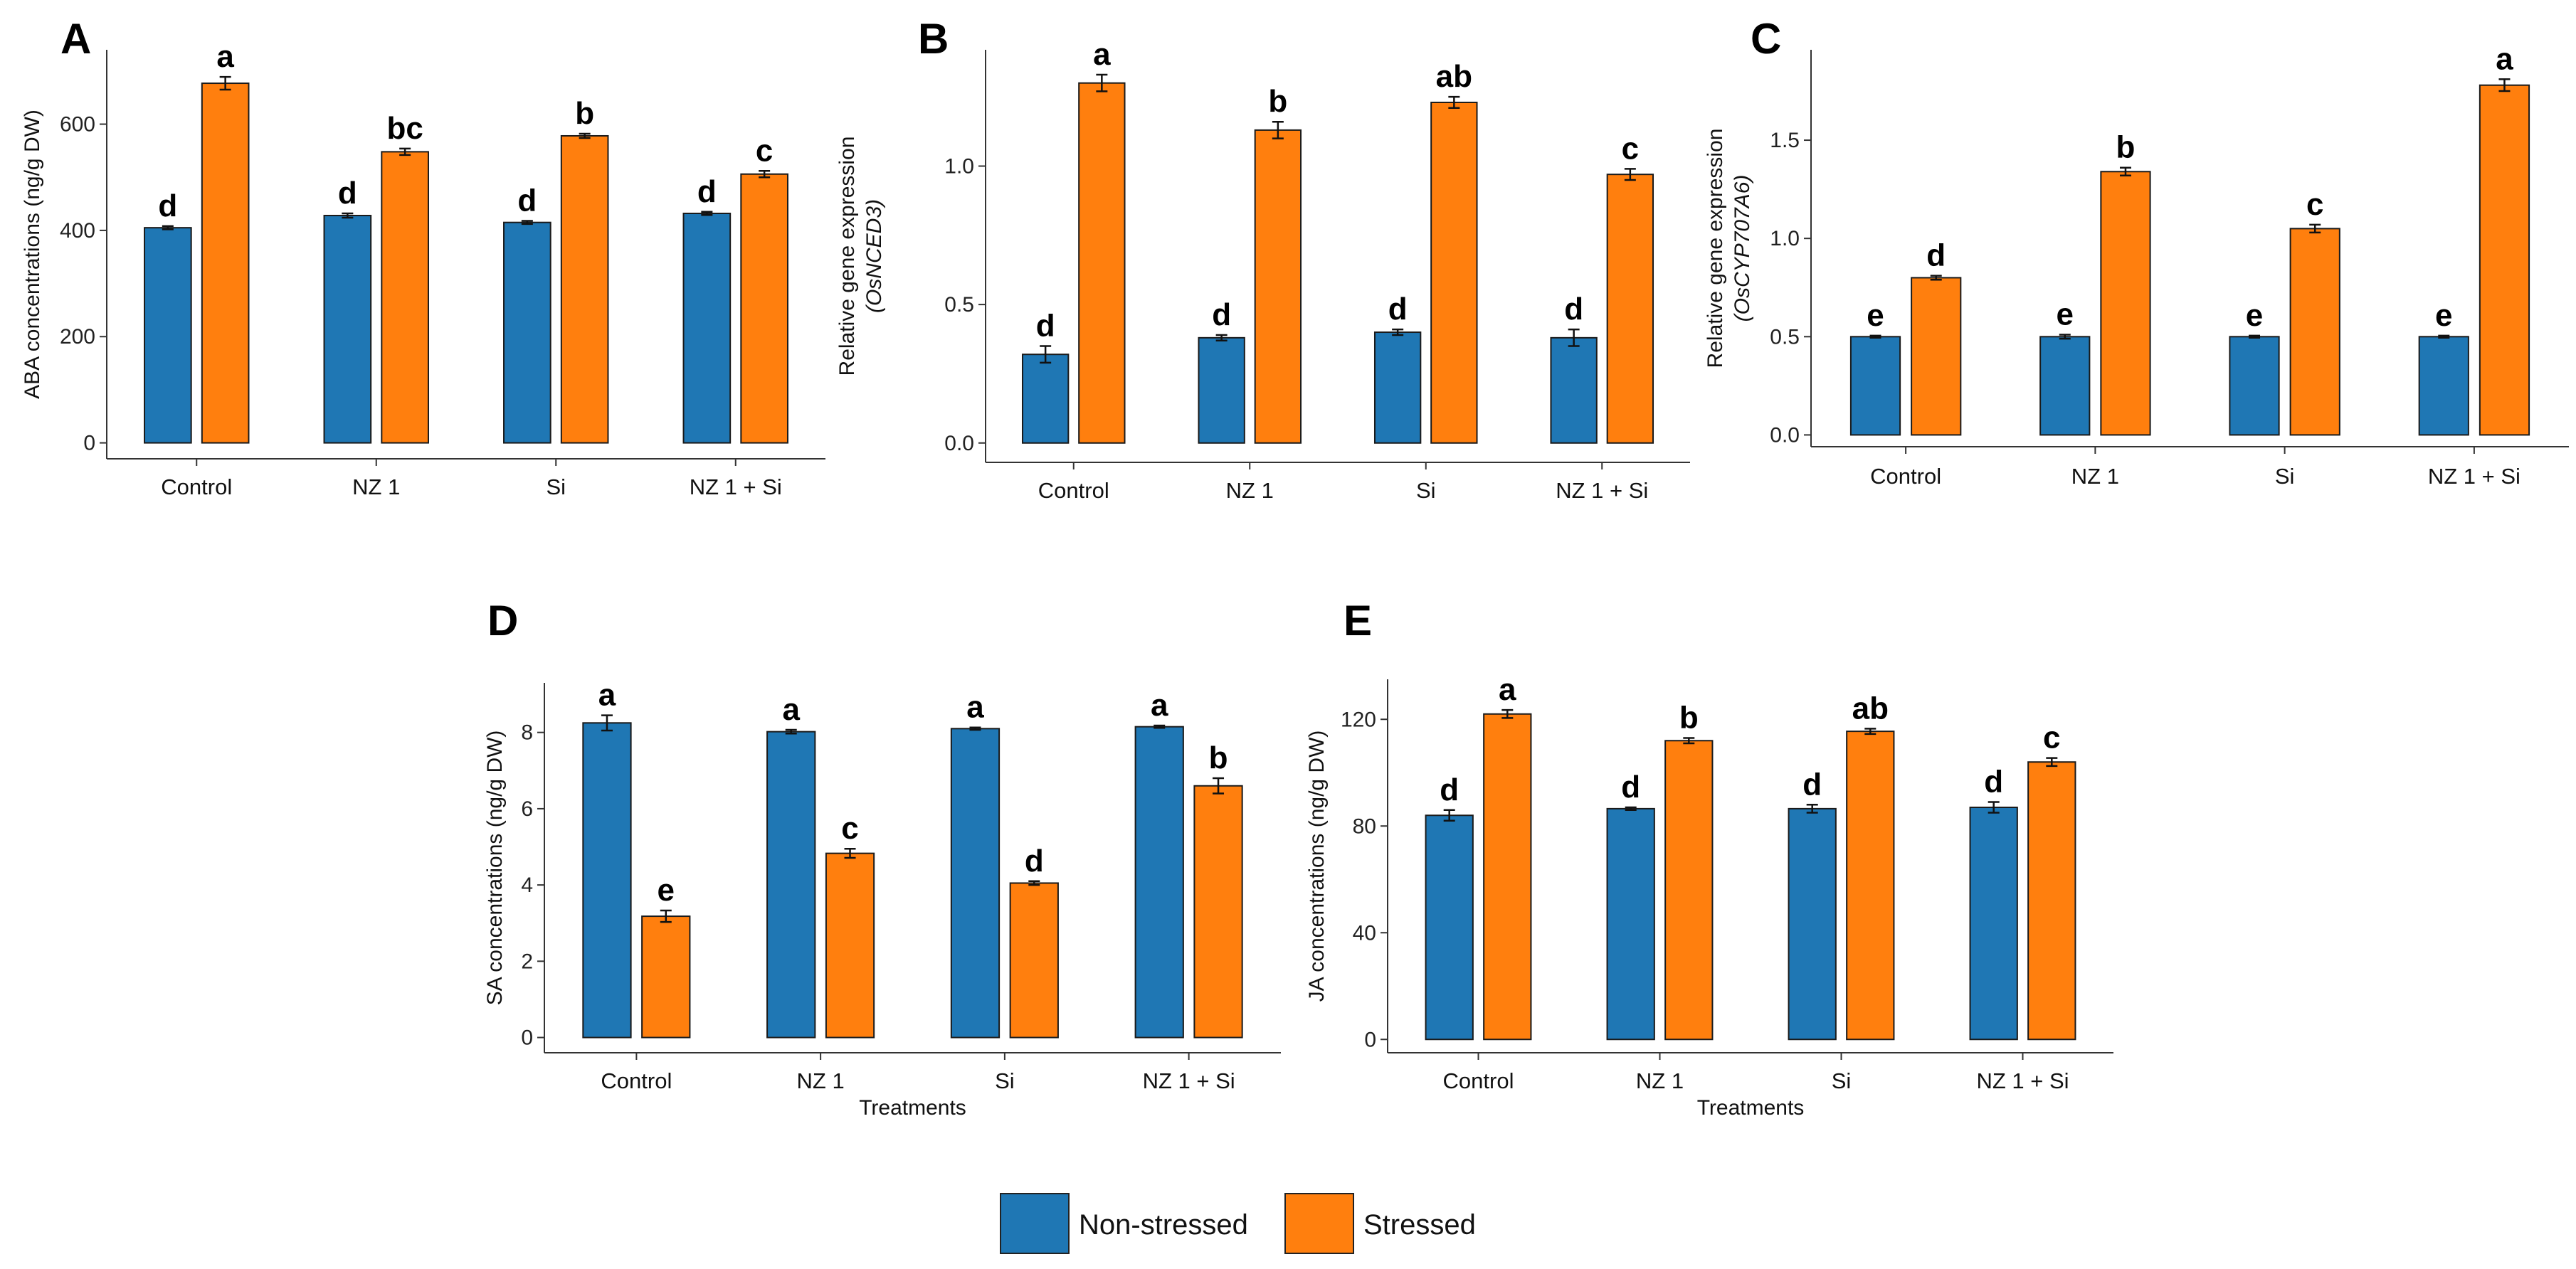  I want to click on y-axis-title: SA concentrations (ng/g DW), so click(495, 868).